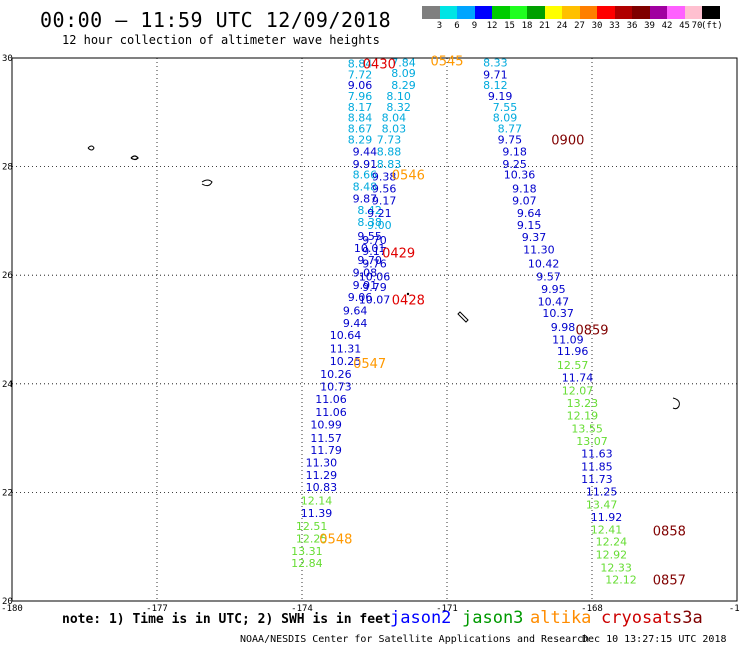 This screenshot has width=740, height=650. I want to click on wave-height-label: 12.57, so click(573, 365).